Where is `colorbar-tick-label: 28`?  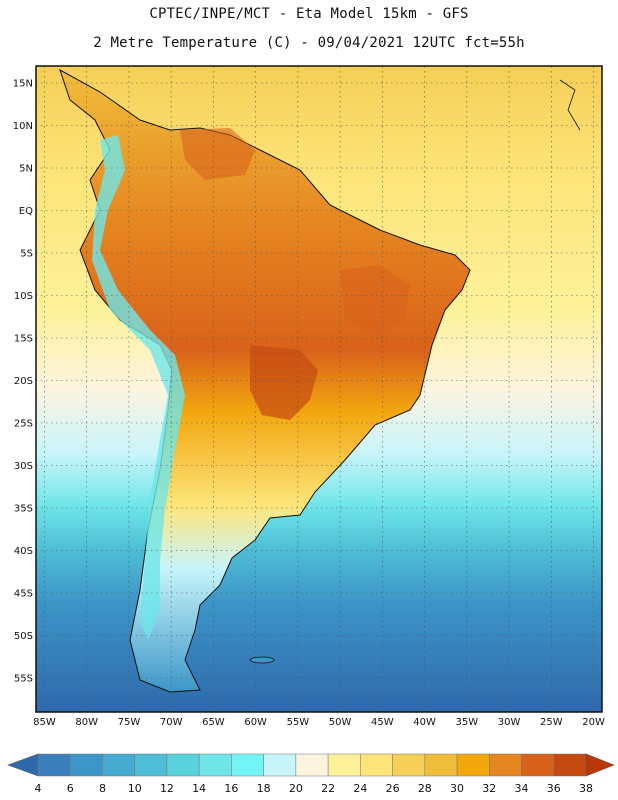 colorbar-tick-label: 28 is located at coordinates (425, 788).